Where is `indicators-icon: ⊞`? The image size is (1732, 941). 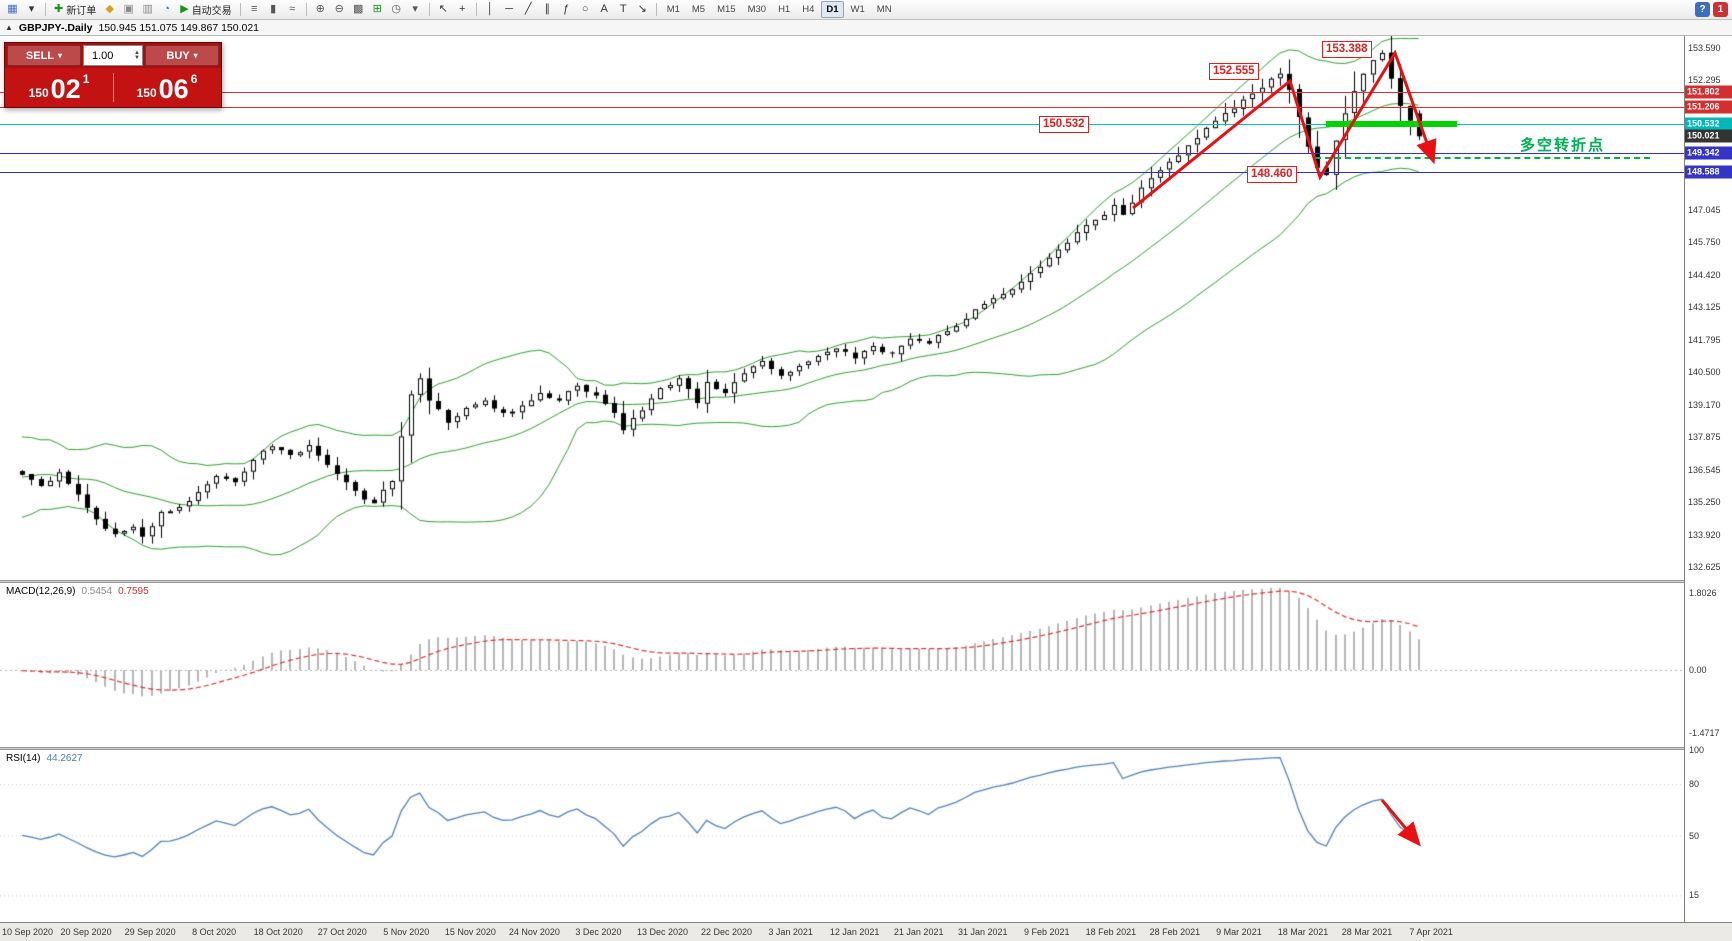
indicators-icon: ⊞ is located at coordinates (377, 10).